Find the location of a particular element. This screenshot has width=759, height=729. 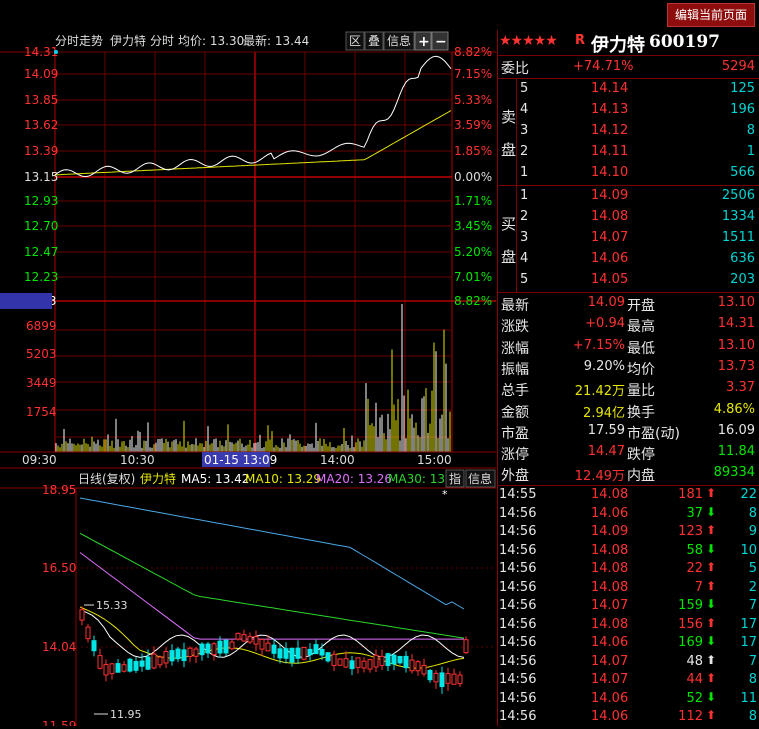

sell-label-2: 盘 is located at coordinates (509, 150).